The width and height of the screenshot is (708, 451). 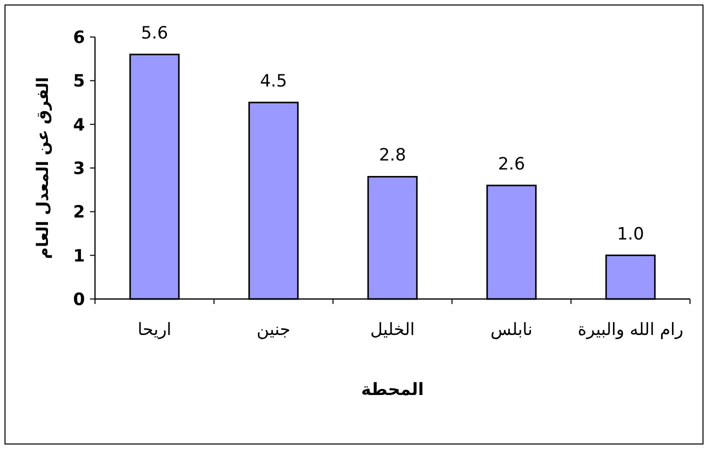 What do you see at coordinates (79, 38) in the screenshot?
I see `y-tick-label: 6` at bounding box center [79, 38].